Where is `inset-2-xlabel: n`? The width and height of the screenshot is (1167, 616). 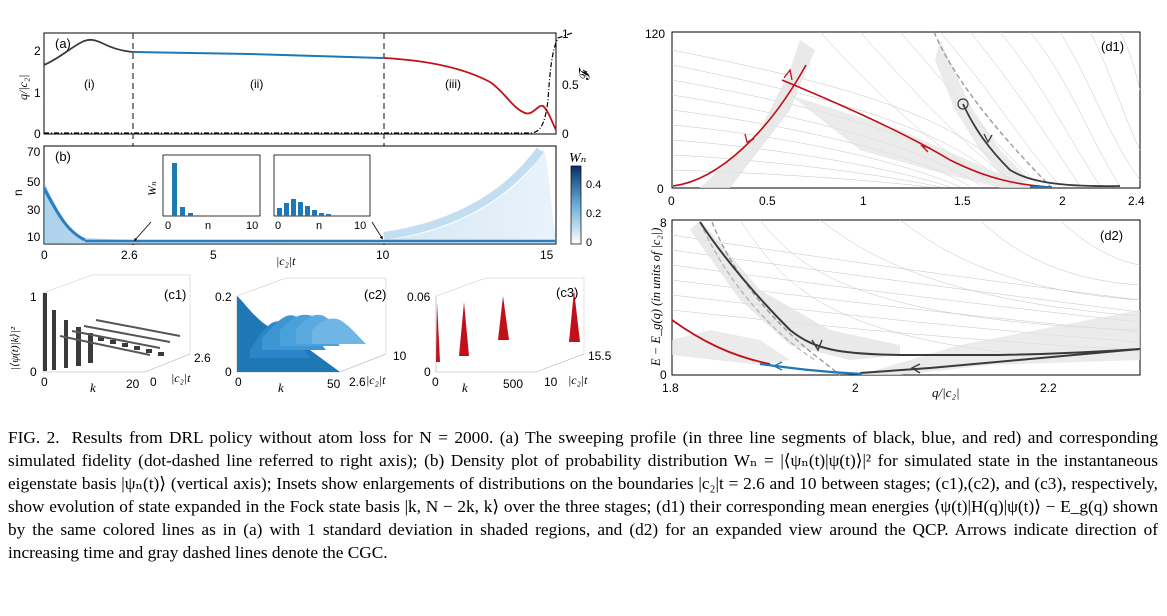
inset-2-xlabel: n is located at coordinates (319, 226).